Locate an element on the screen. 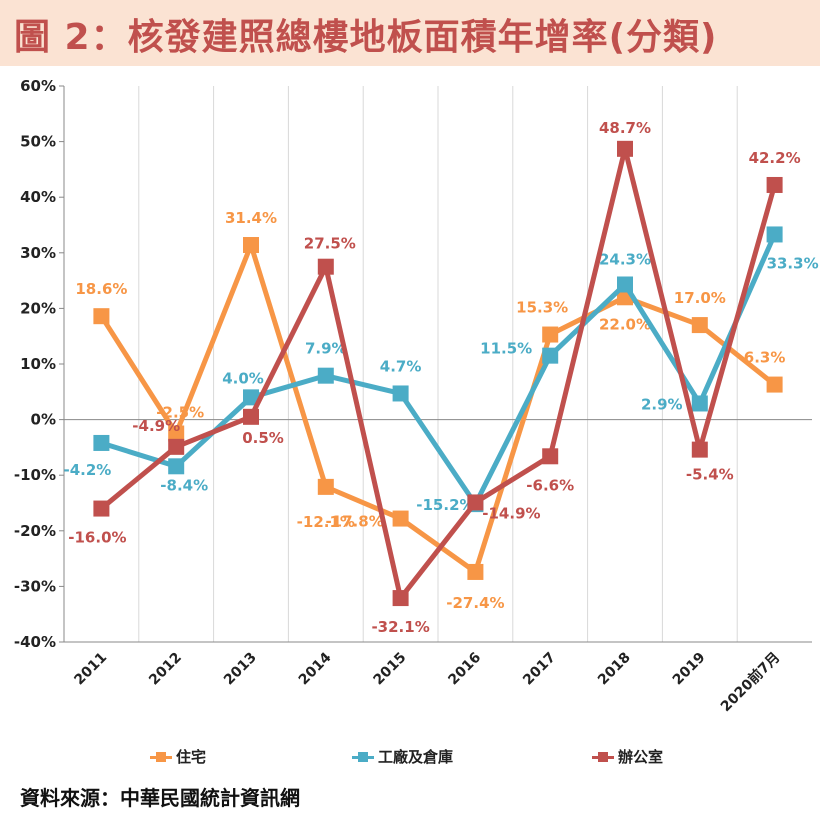 The image size is (820, 820). data-label: -17.8% is located at coordinates (354, 522).